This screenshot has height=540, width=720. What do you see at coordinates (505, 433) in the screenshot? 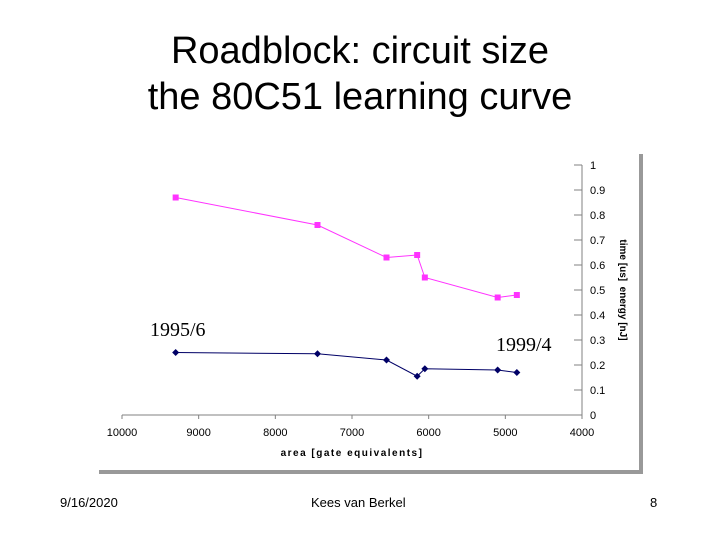
I see `x-tick-label: 5000` at bounding box center [505, 433].